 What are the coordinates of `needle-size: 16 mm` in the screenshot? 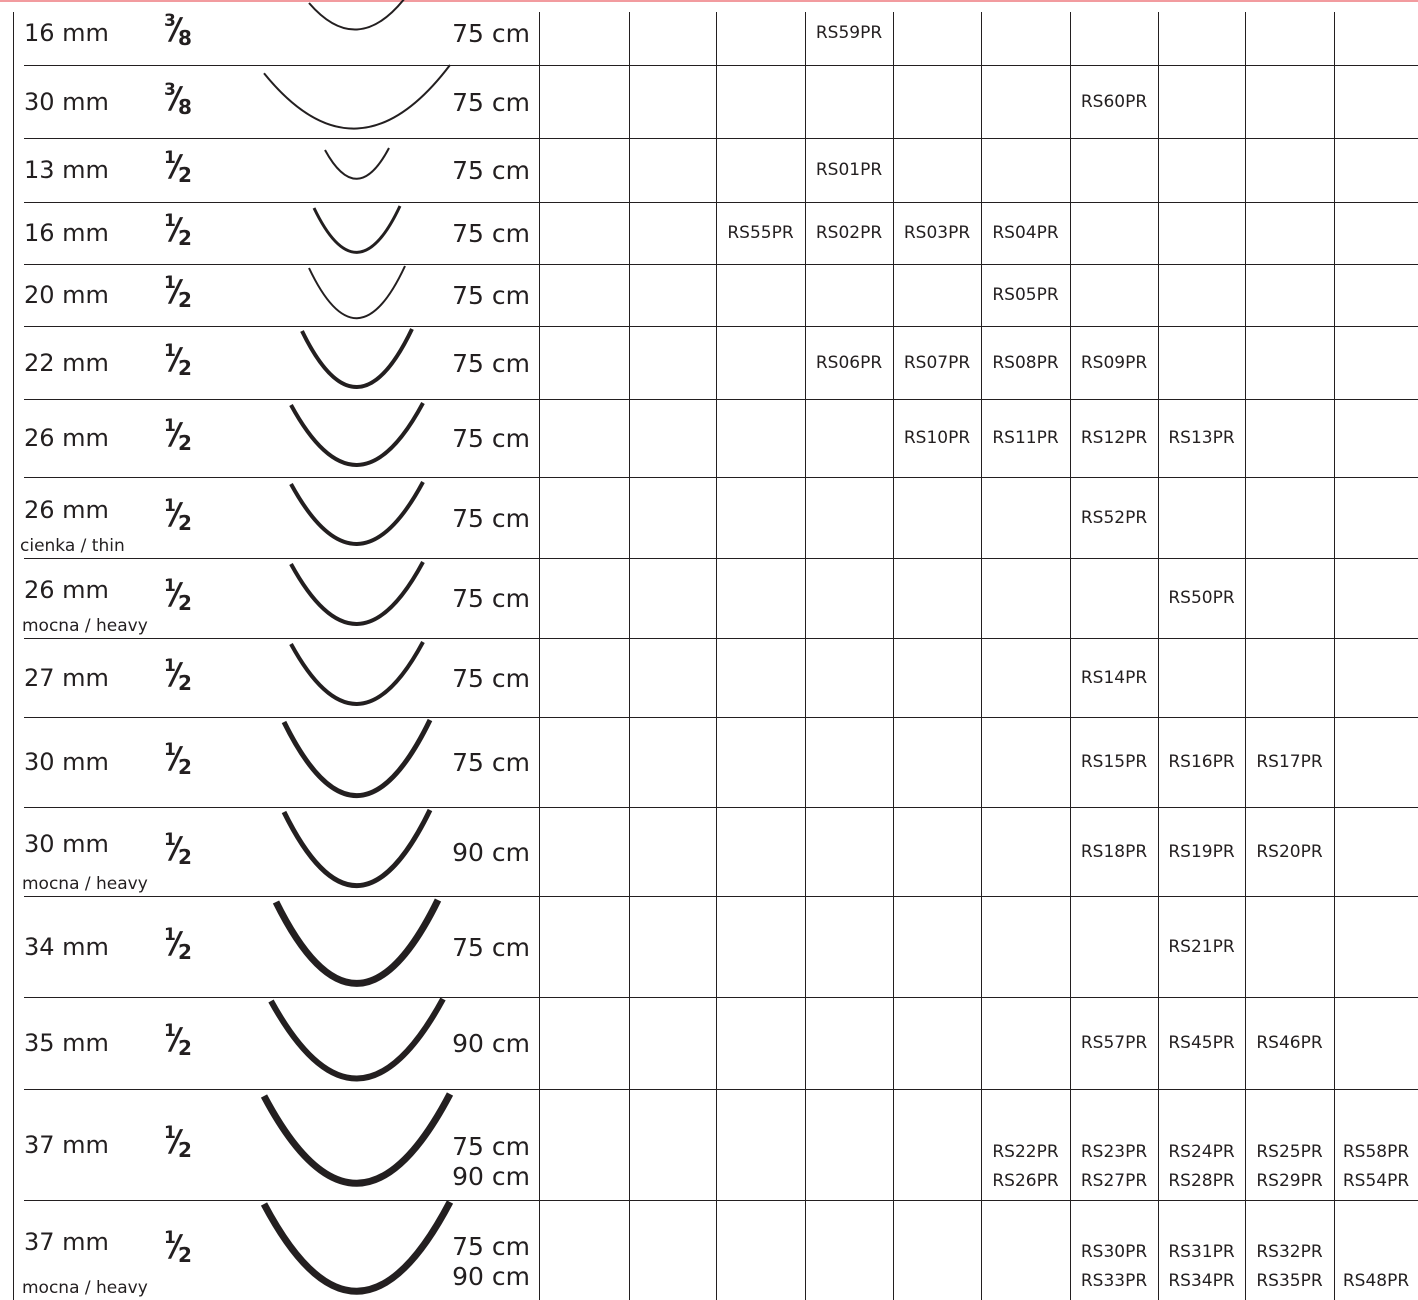 It's located at (66, 233).